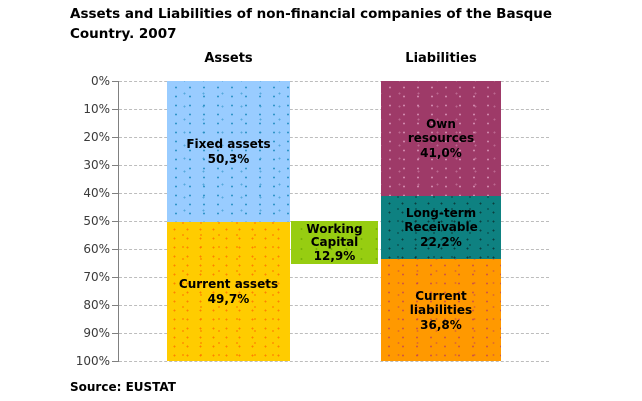 The height and width of the screenshot is (401, 642). Describe the element at coordinates (96, 333) in the screenshot. I see `y-tick-label: 90%` at that location.